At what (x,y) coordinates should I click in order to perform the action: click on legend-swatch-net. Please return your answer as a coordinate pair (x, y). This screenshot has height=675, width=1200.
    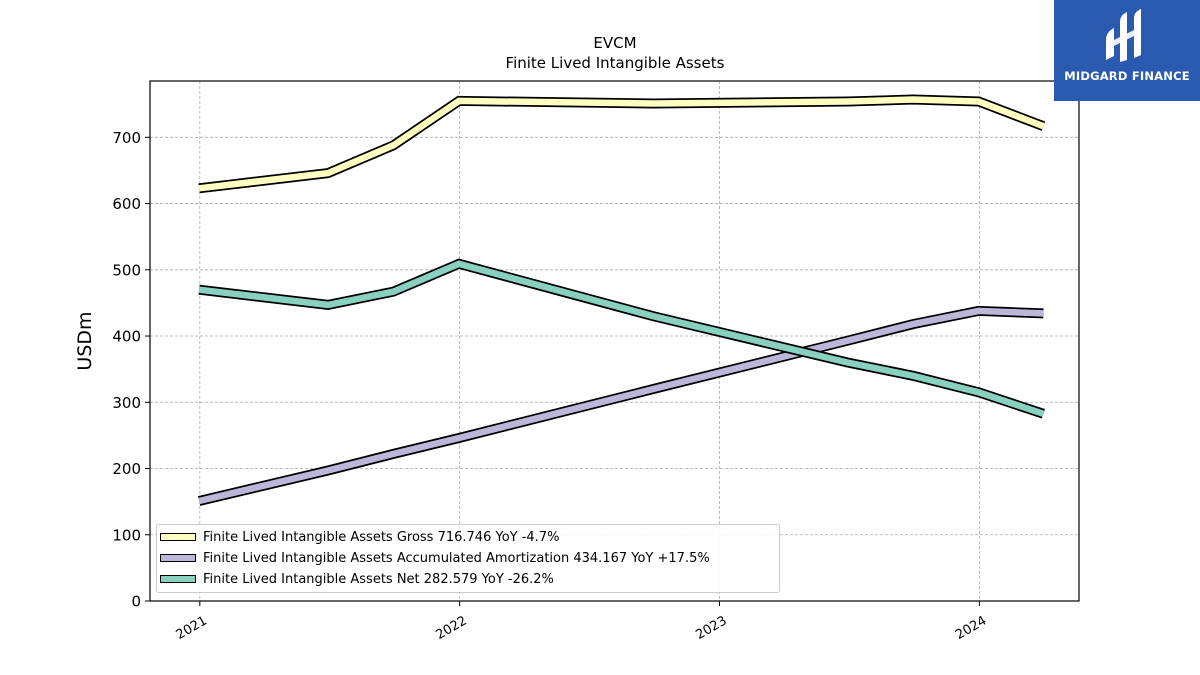
    Looking at the image, I should click on (178, 579).